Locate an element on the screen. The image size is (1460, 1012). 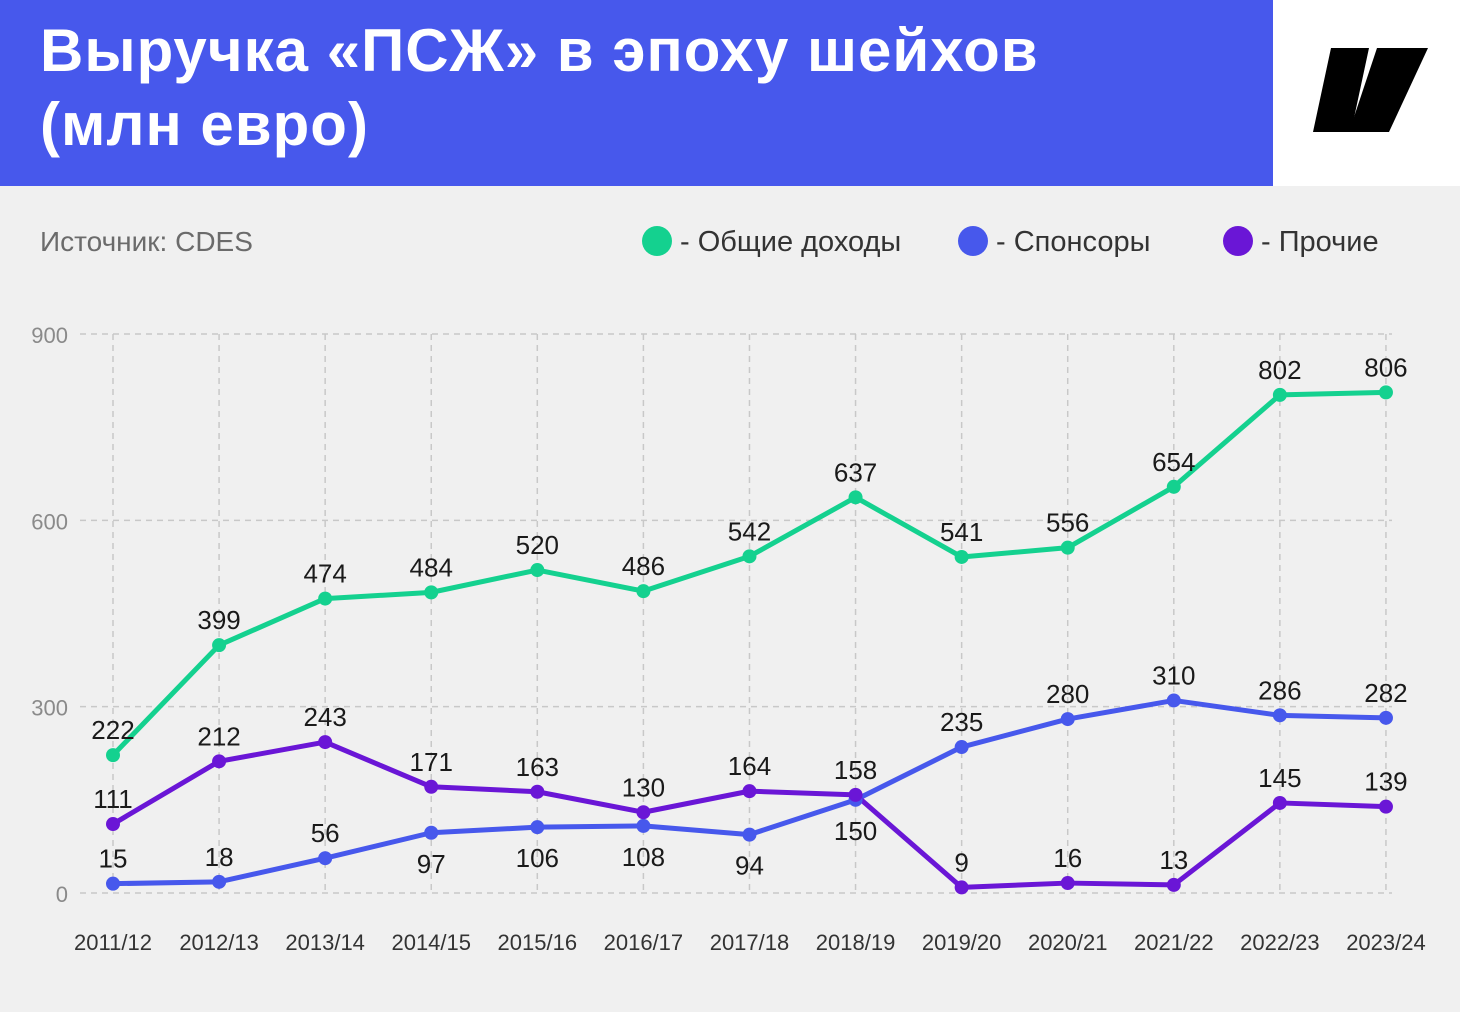
page-title: Выручка «ПСЖ» в эпоху шейхов (млн евро) is located at coordinates (640, 88).